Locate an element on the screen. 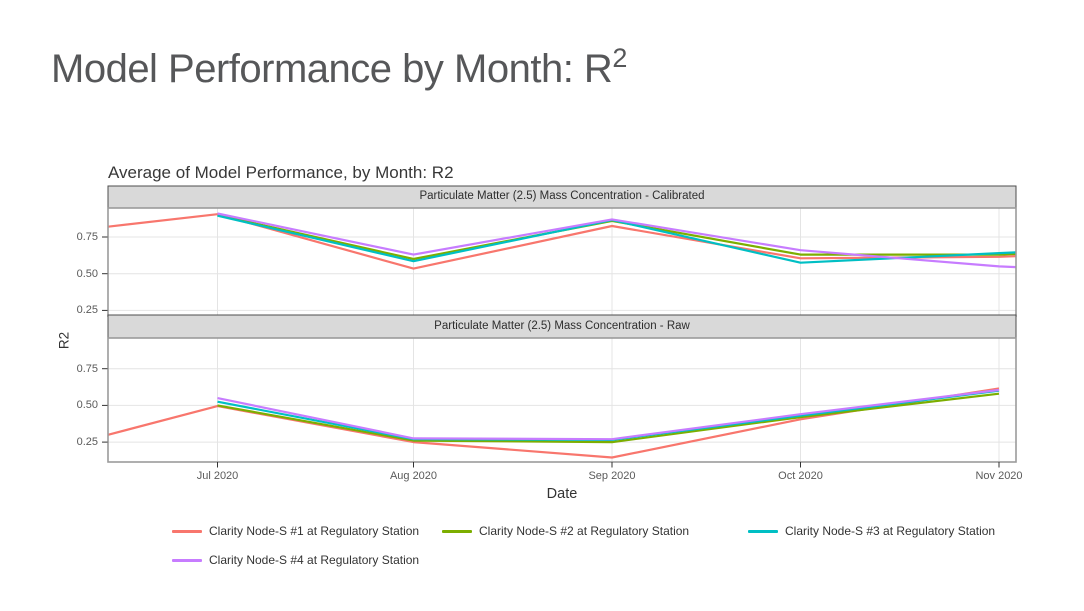 This screenshot has height=611, width=1084. y-axis-title: R2 is located at coordinates (64, 340).